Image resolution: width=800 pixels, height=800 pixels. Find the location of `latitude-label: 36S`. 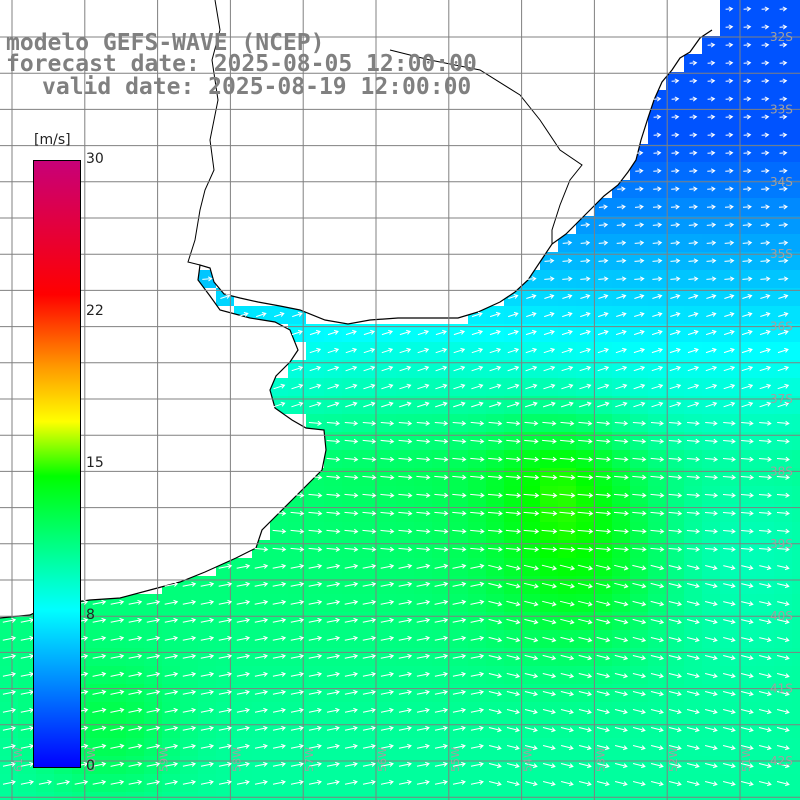

latitude-label: 36S is located at coordinates (781, 327).